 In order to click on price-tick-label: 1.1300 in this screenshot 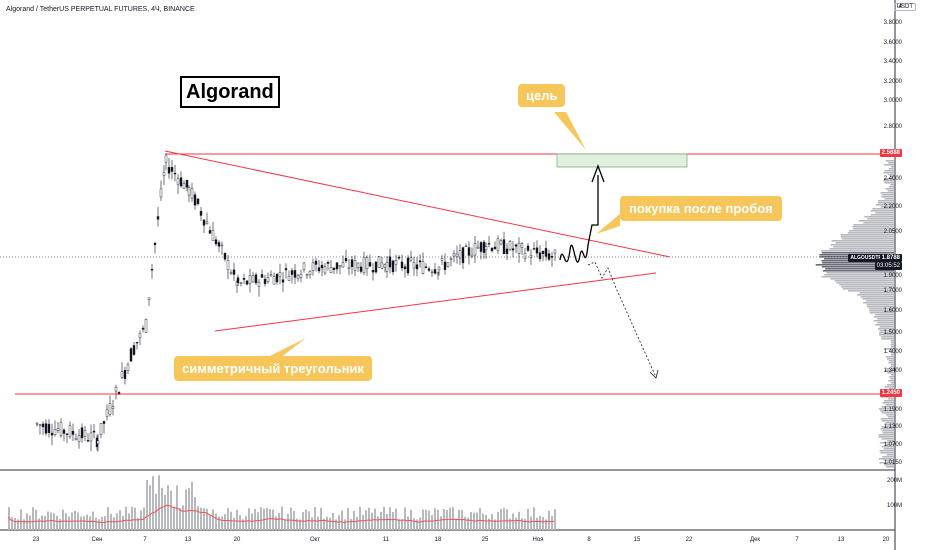, I will do `click(892, 427)`.